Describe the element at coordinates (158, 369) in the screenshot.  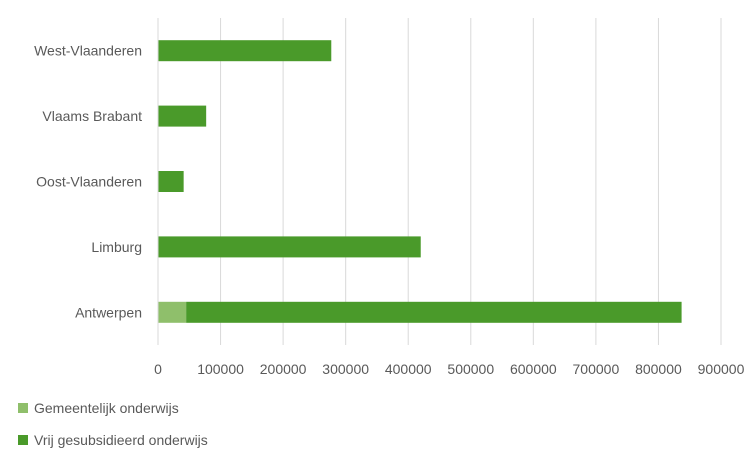
I see `x-tick-label: 0` at that location.